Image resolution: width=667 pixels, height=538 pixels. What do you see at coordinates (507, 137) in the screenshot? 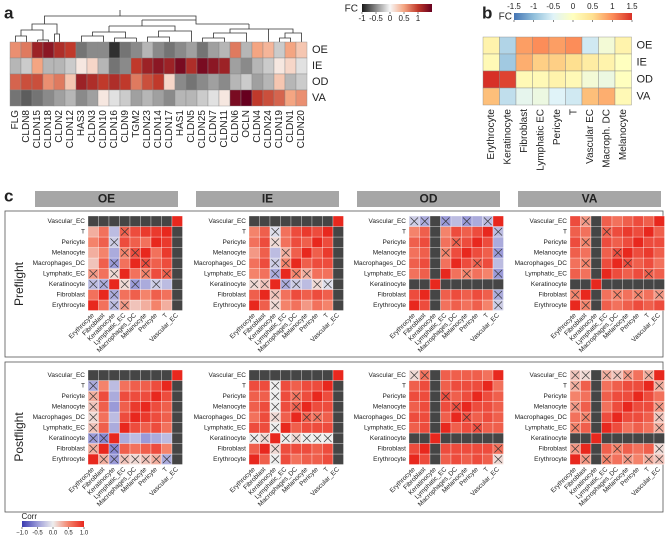
I see `column-label: Keratinocyte` at bounding box center [507, 137].